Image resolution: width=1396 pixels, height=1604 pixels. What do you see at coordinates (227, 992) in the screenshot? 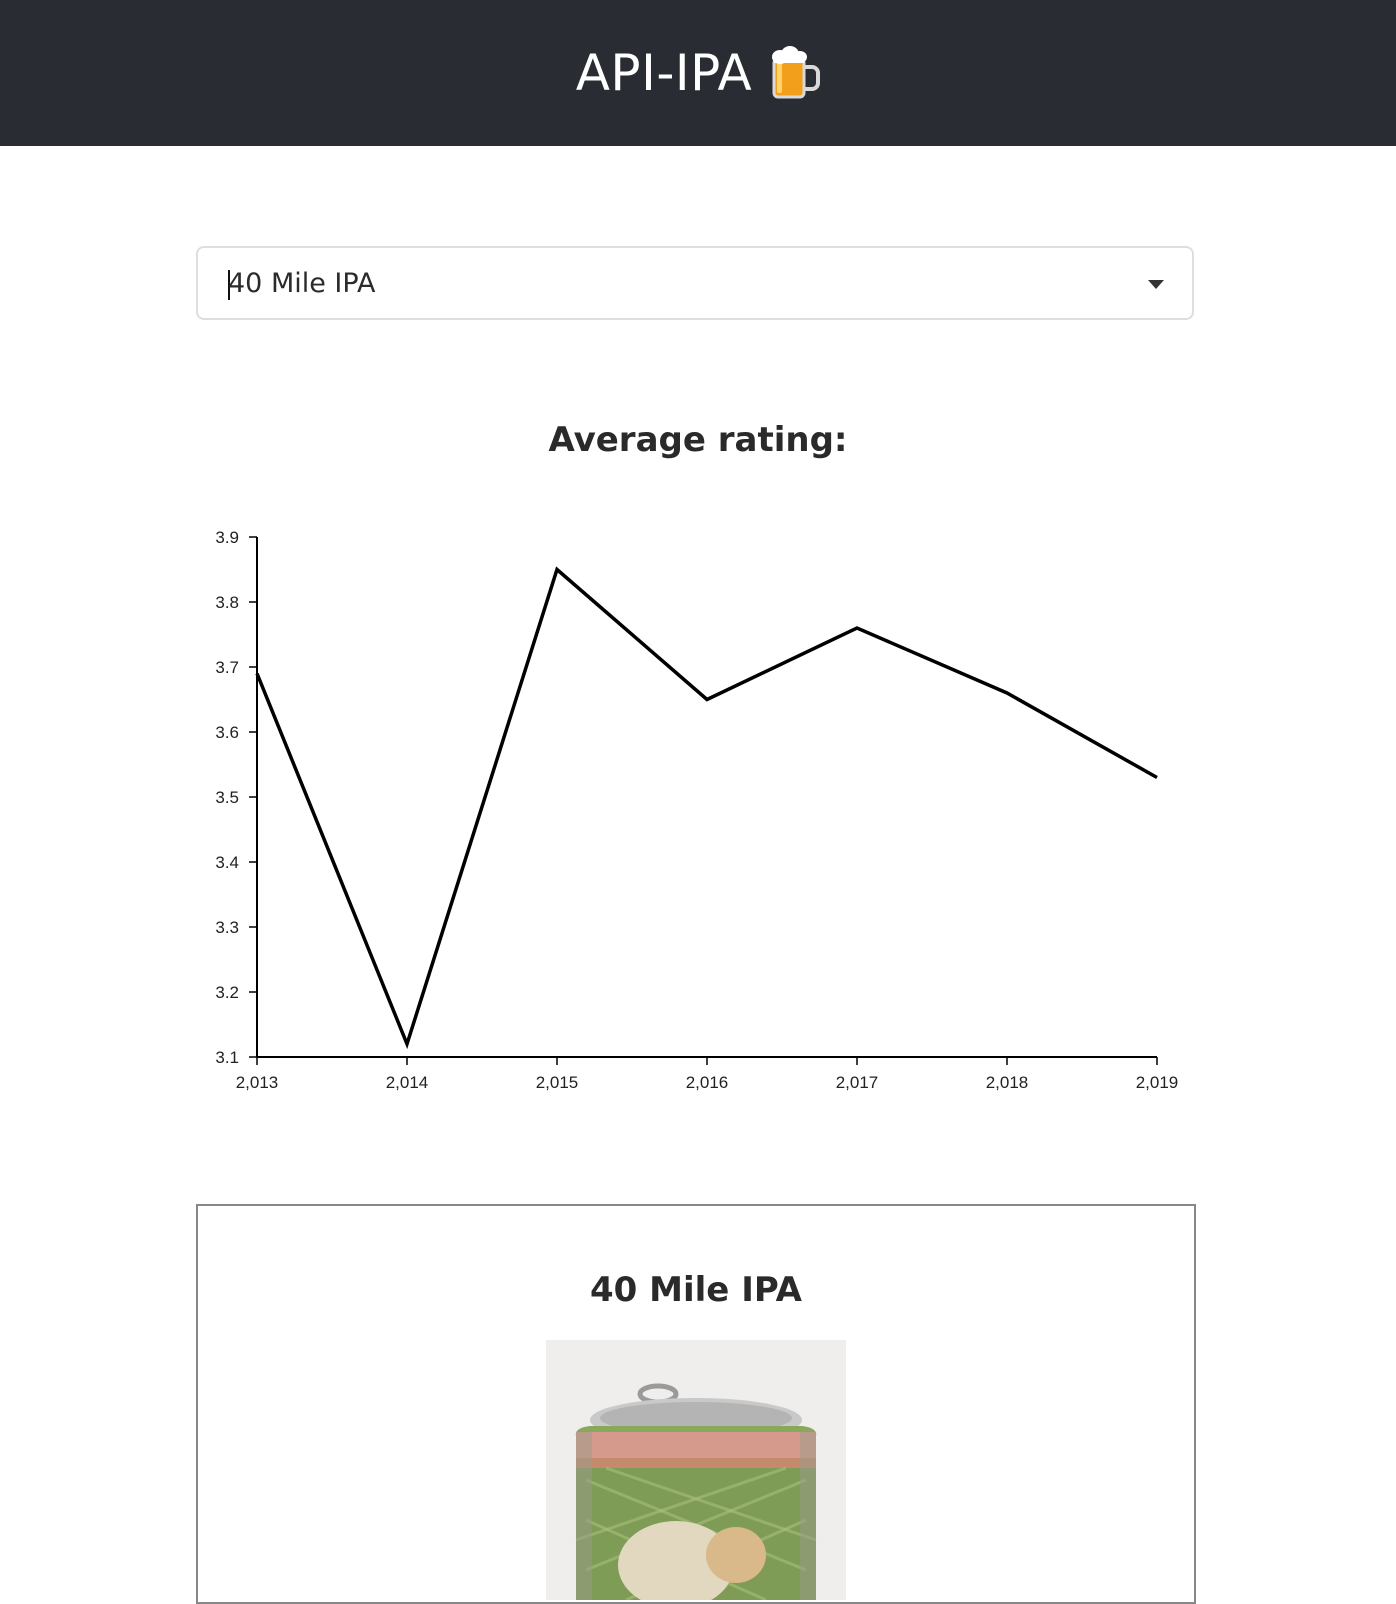
I see `y-tick-label: 3.2` at bounding box center [227, 992].